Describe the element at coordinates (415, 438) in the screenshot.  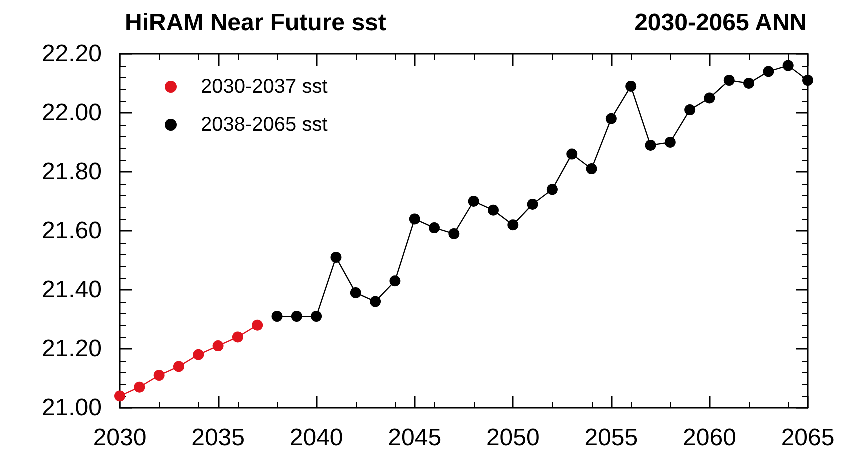
I see `x-tick-label: 2045` at that location.